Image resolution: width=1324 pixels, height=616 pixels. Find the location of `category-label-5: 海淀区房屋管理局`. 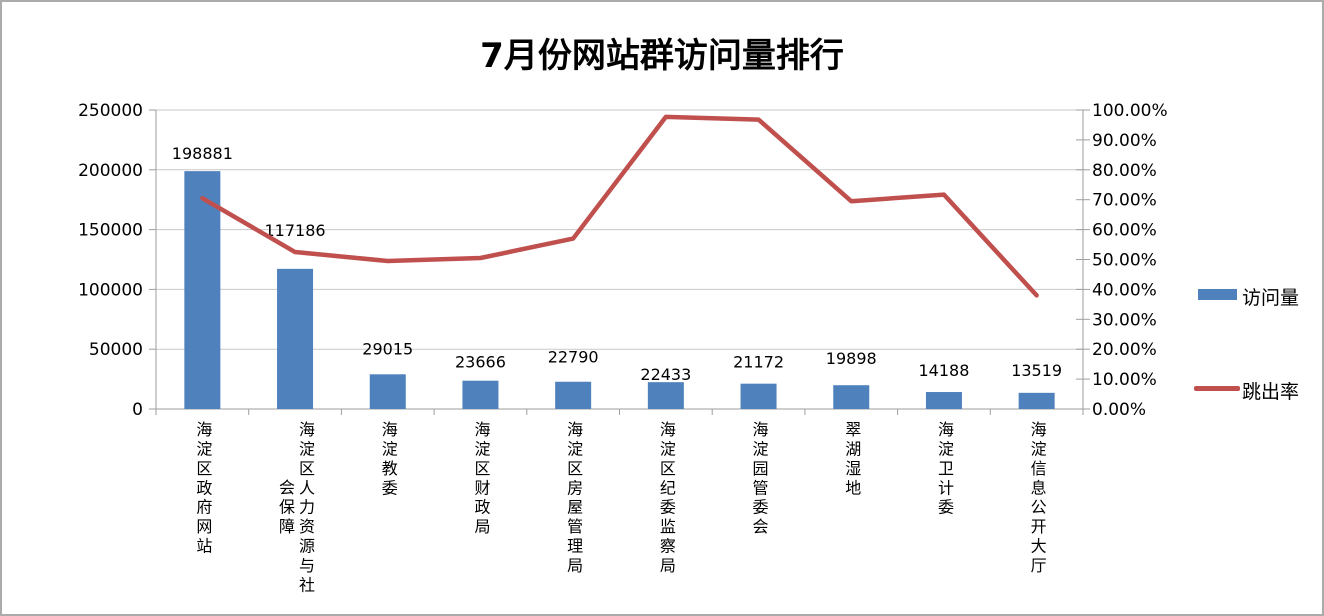

category-label-5: 海淀区房屋管理局 is located at coordinates (574, 499).